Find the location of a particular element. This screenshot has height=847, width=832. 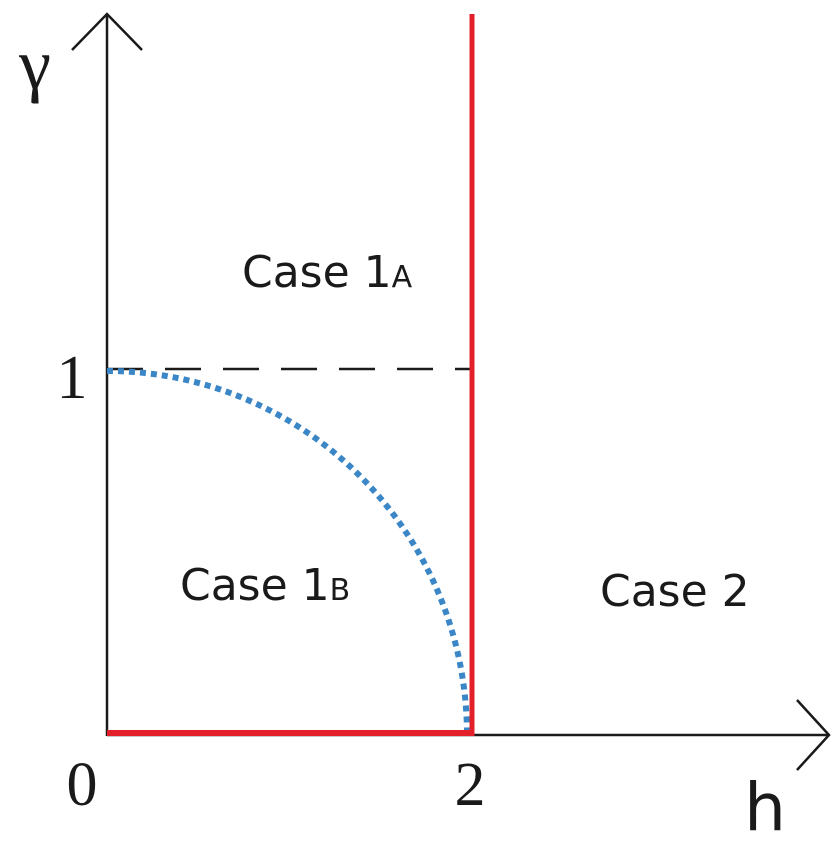

region-label: Case 1B is located at coordinates (265, 585).